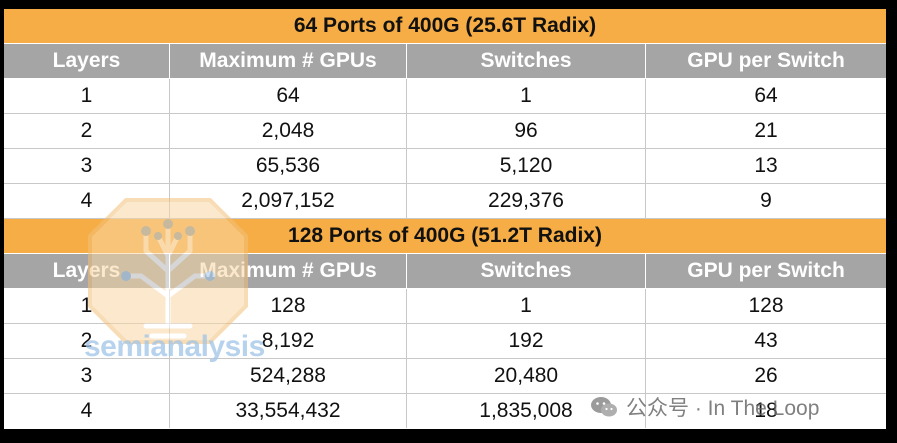 The height and width of the screenshot is (443, 897). I want to click on cell-switches: 20,480, so click(526, 376).